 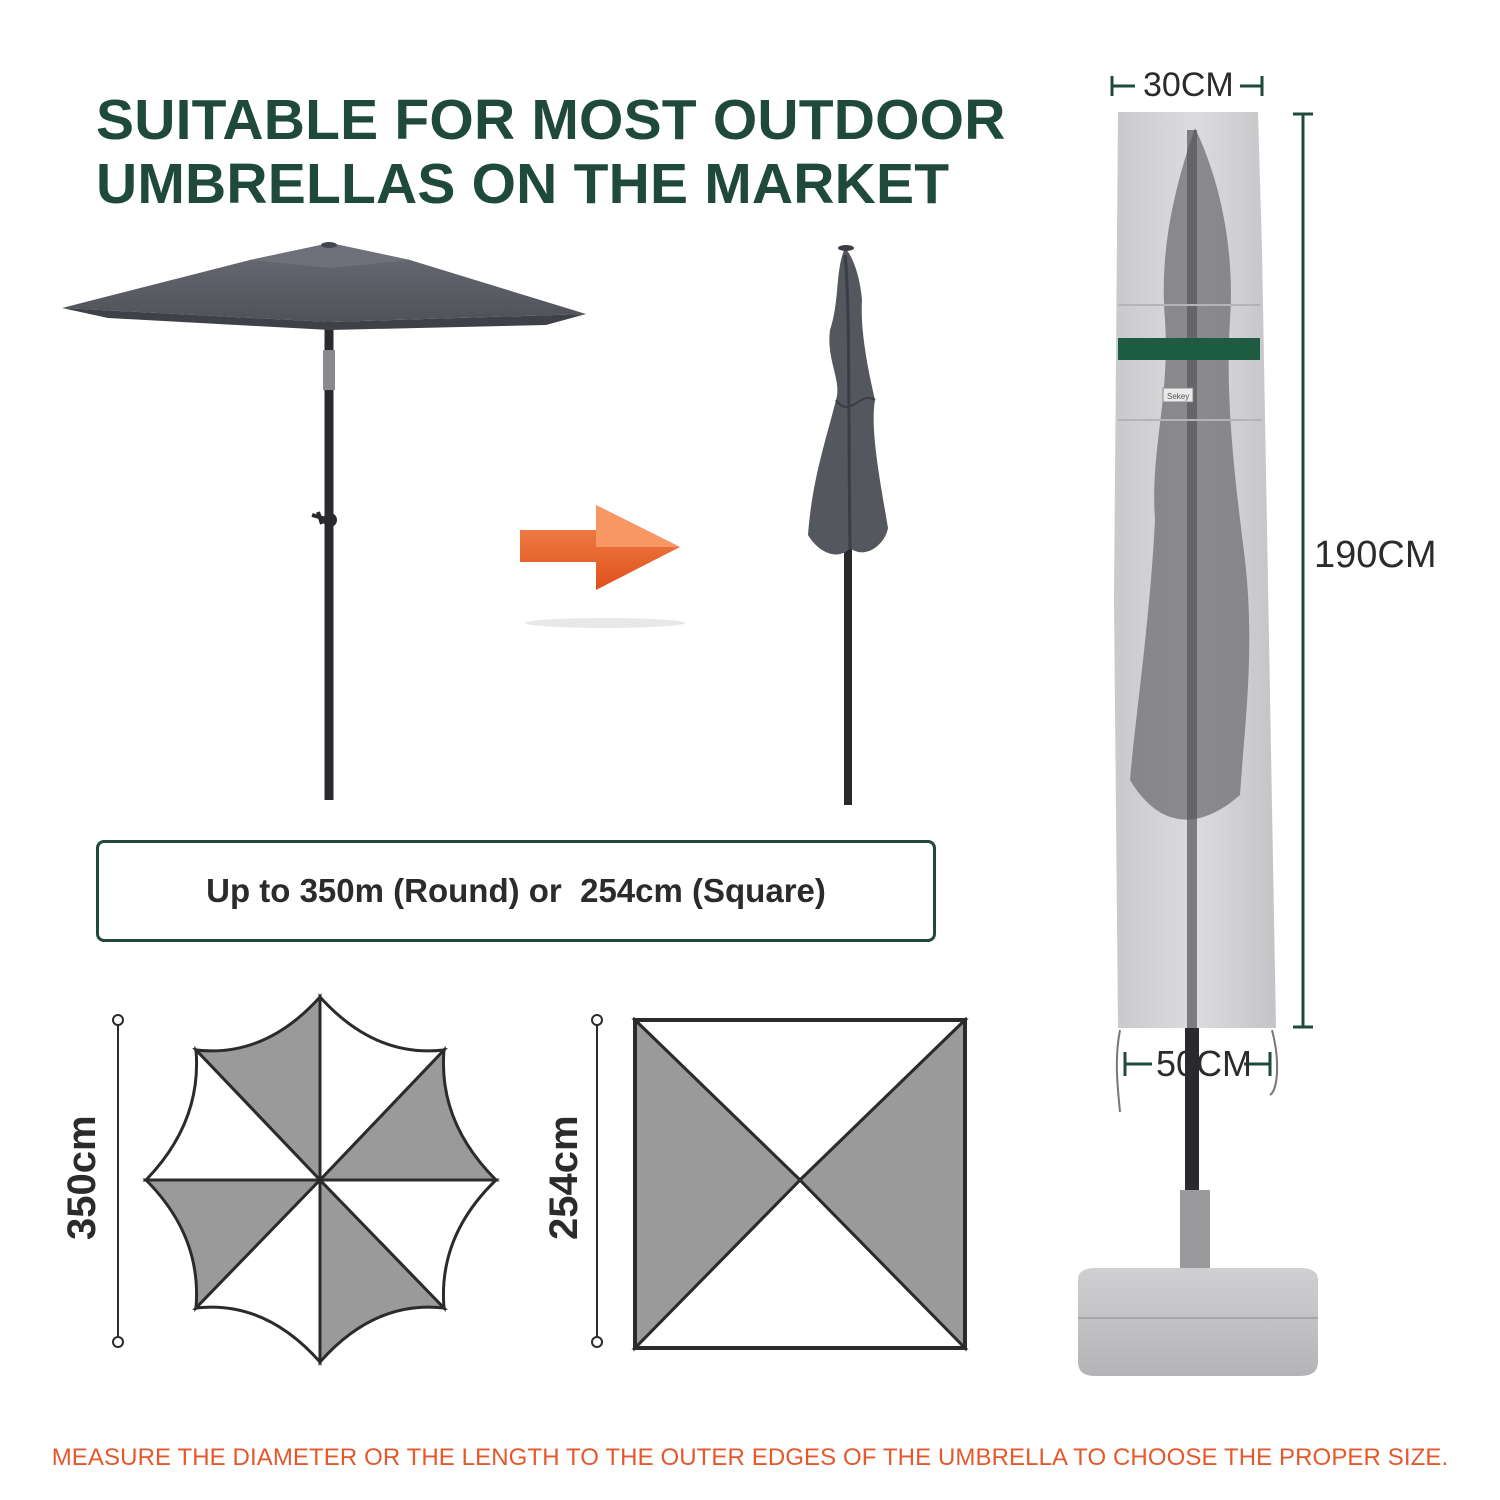 I want to click on size-info-box: Up to 350m (Round) or 254cm (Square), so click(x=516, y=891).